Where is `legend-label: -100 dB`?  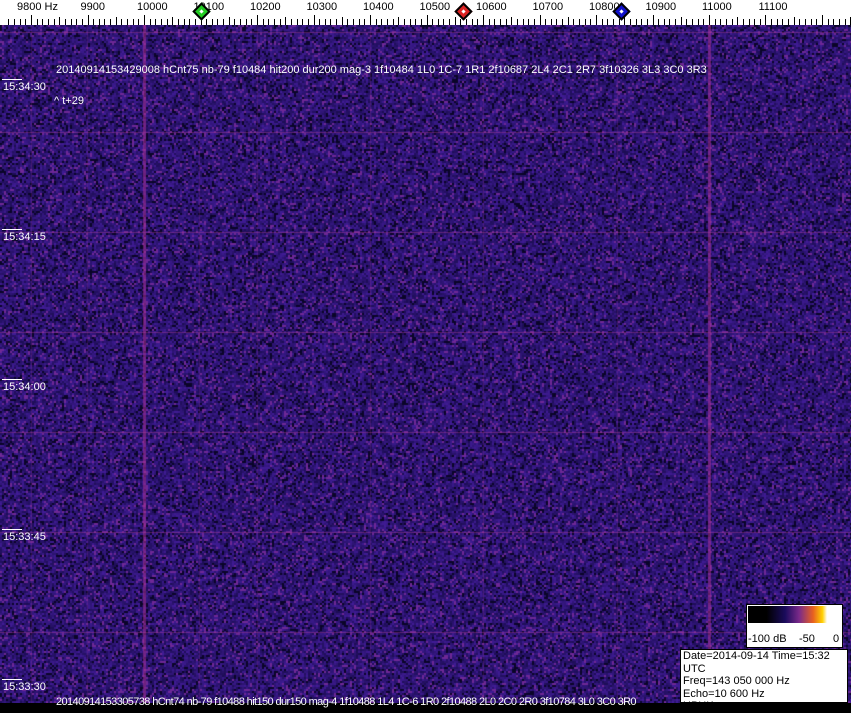
legend-label: -100 dB is located at coordinates (767, 639).